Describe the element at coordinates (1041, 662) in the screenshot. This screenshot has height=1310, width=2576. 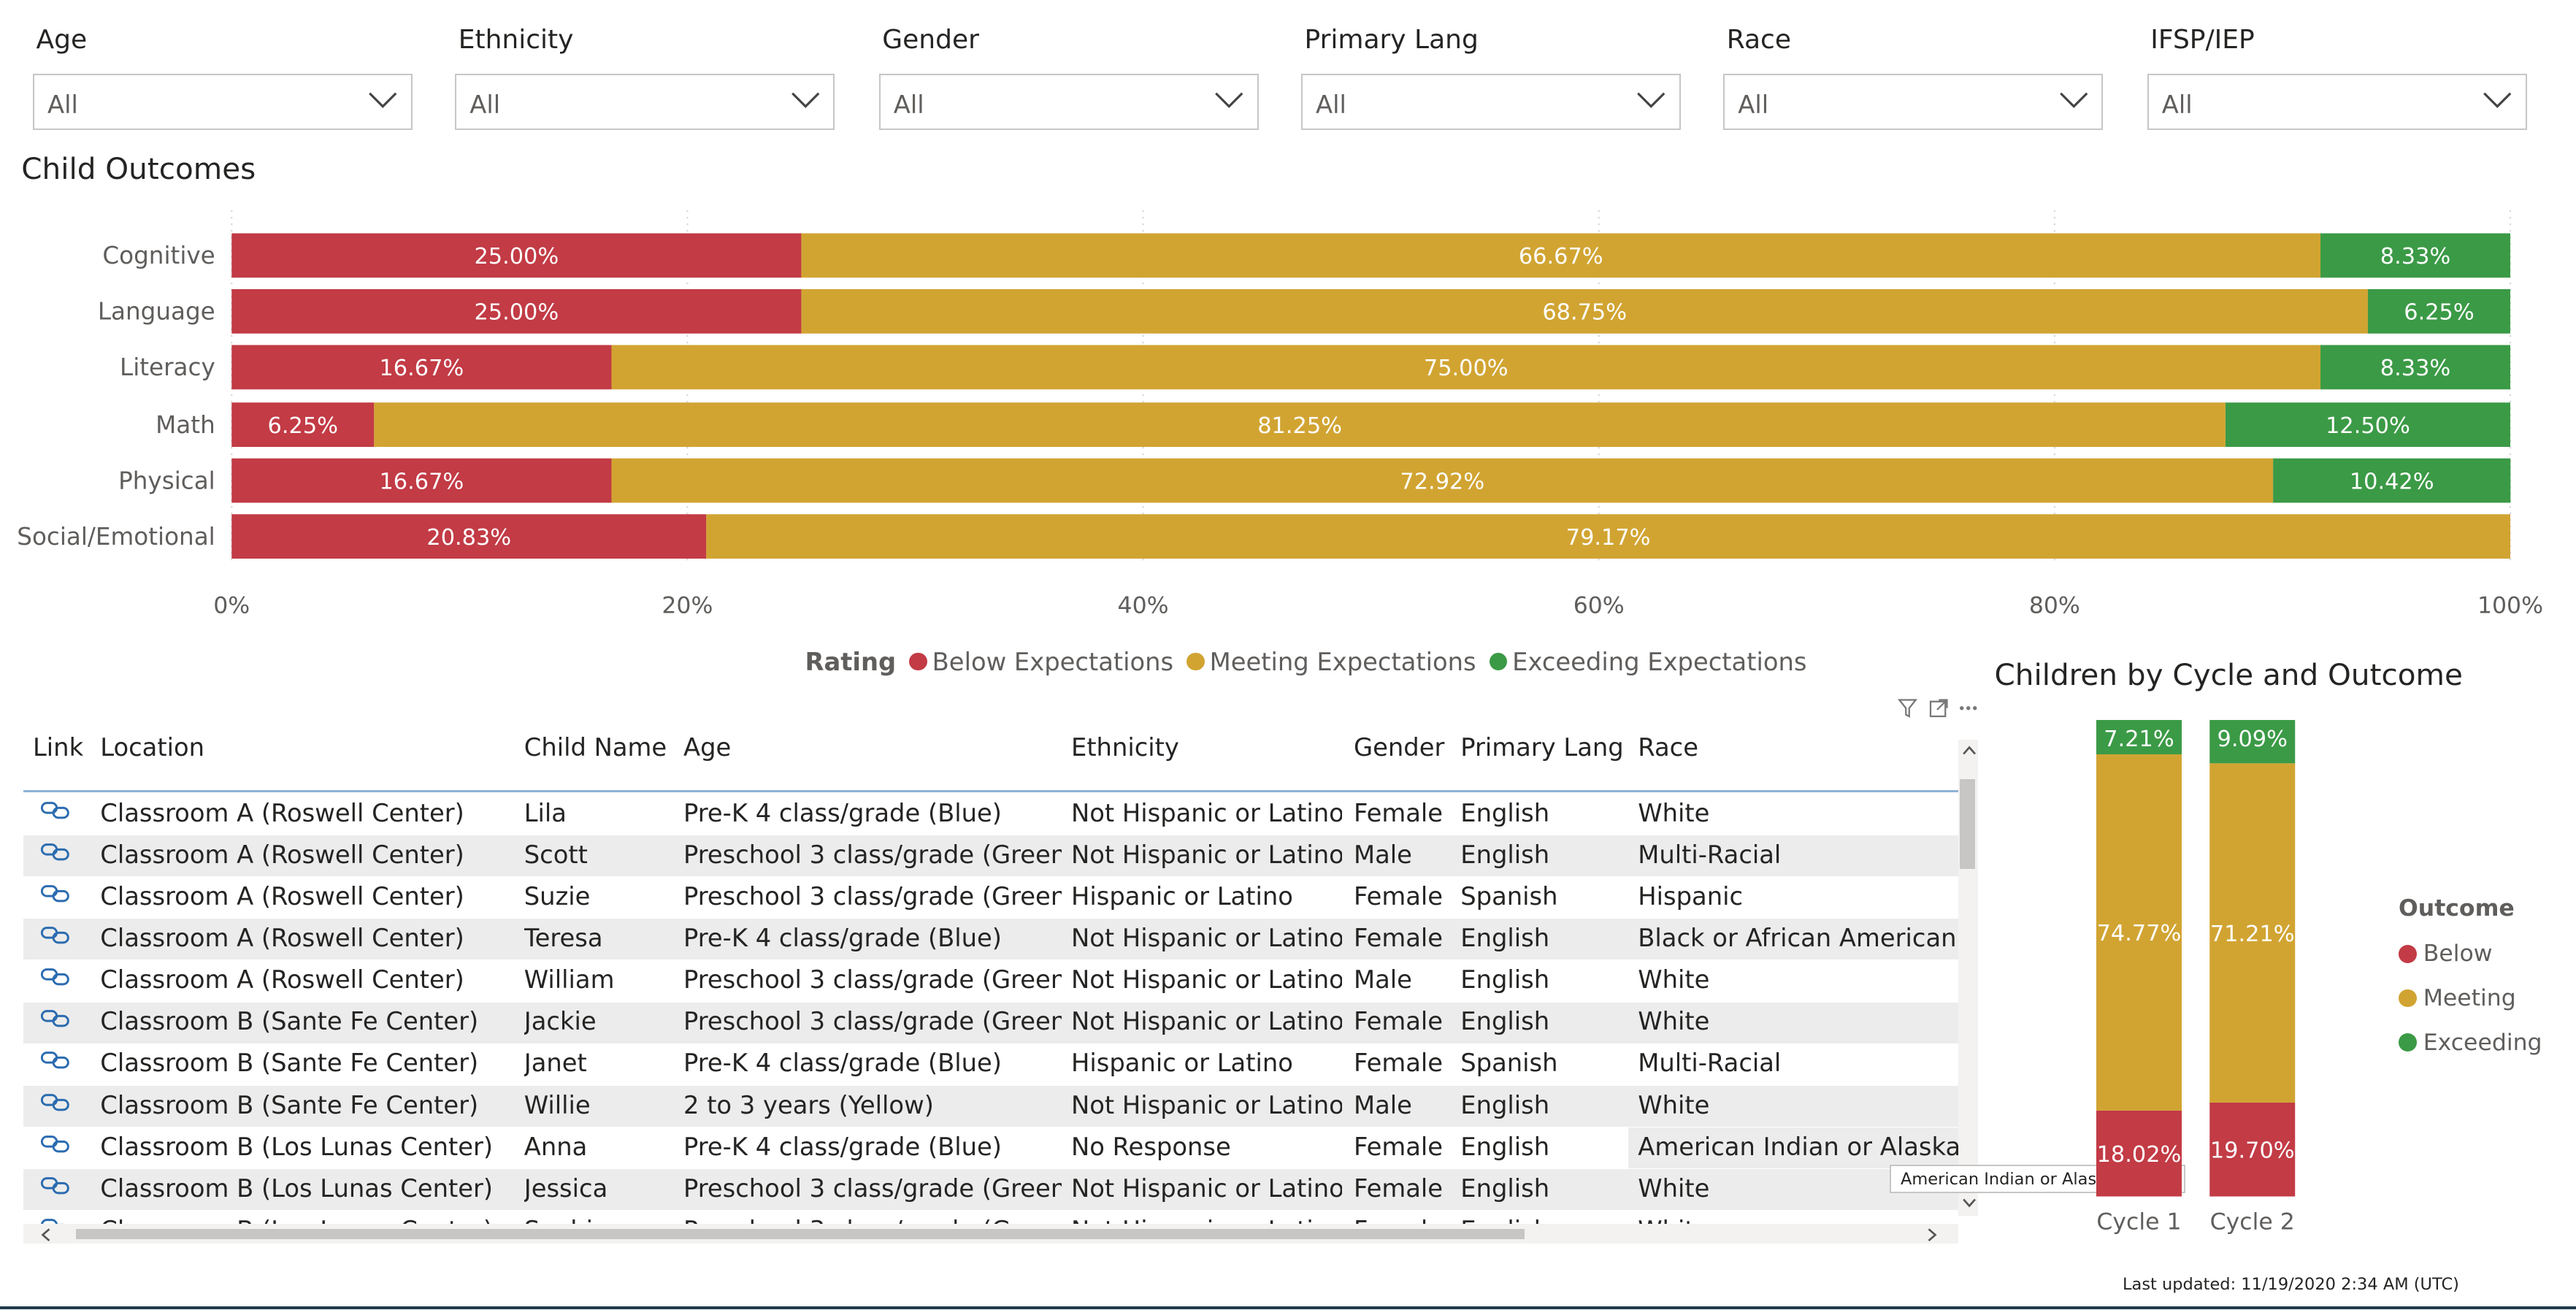
I see `legend-item-below: Below Expectations` at that location.